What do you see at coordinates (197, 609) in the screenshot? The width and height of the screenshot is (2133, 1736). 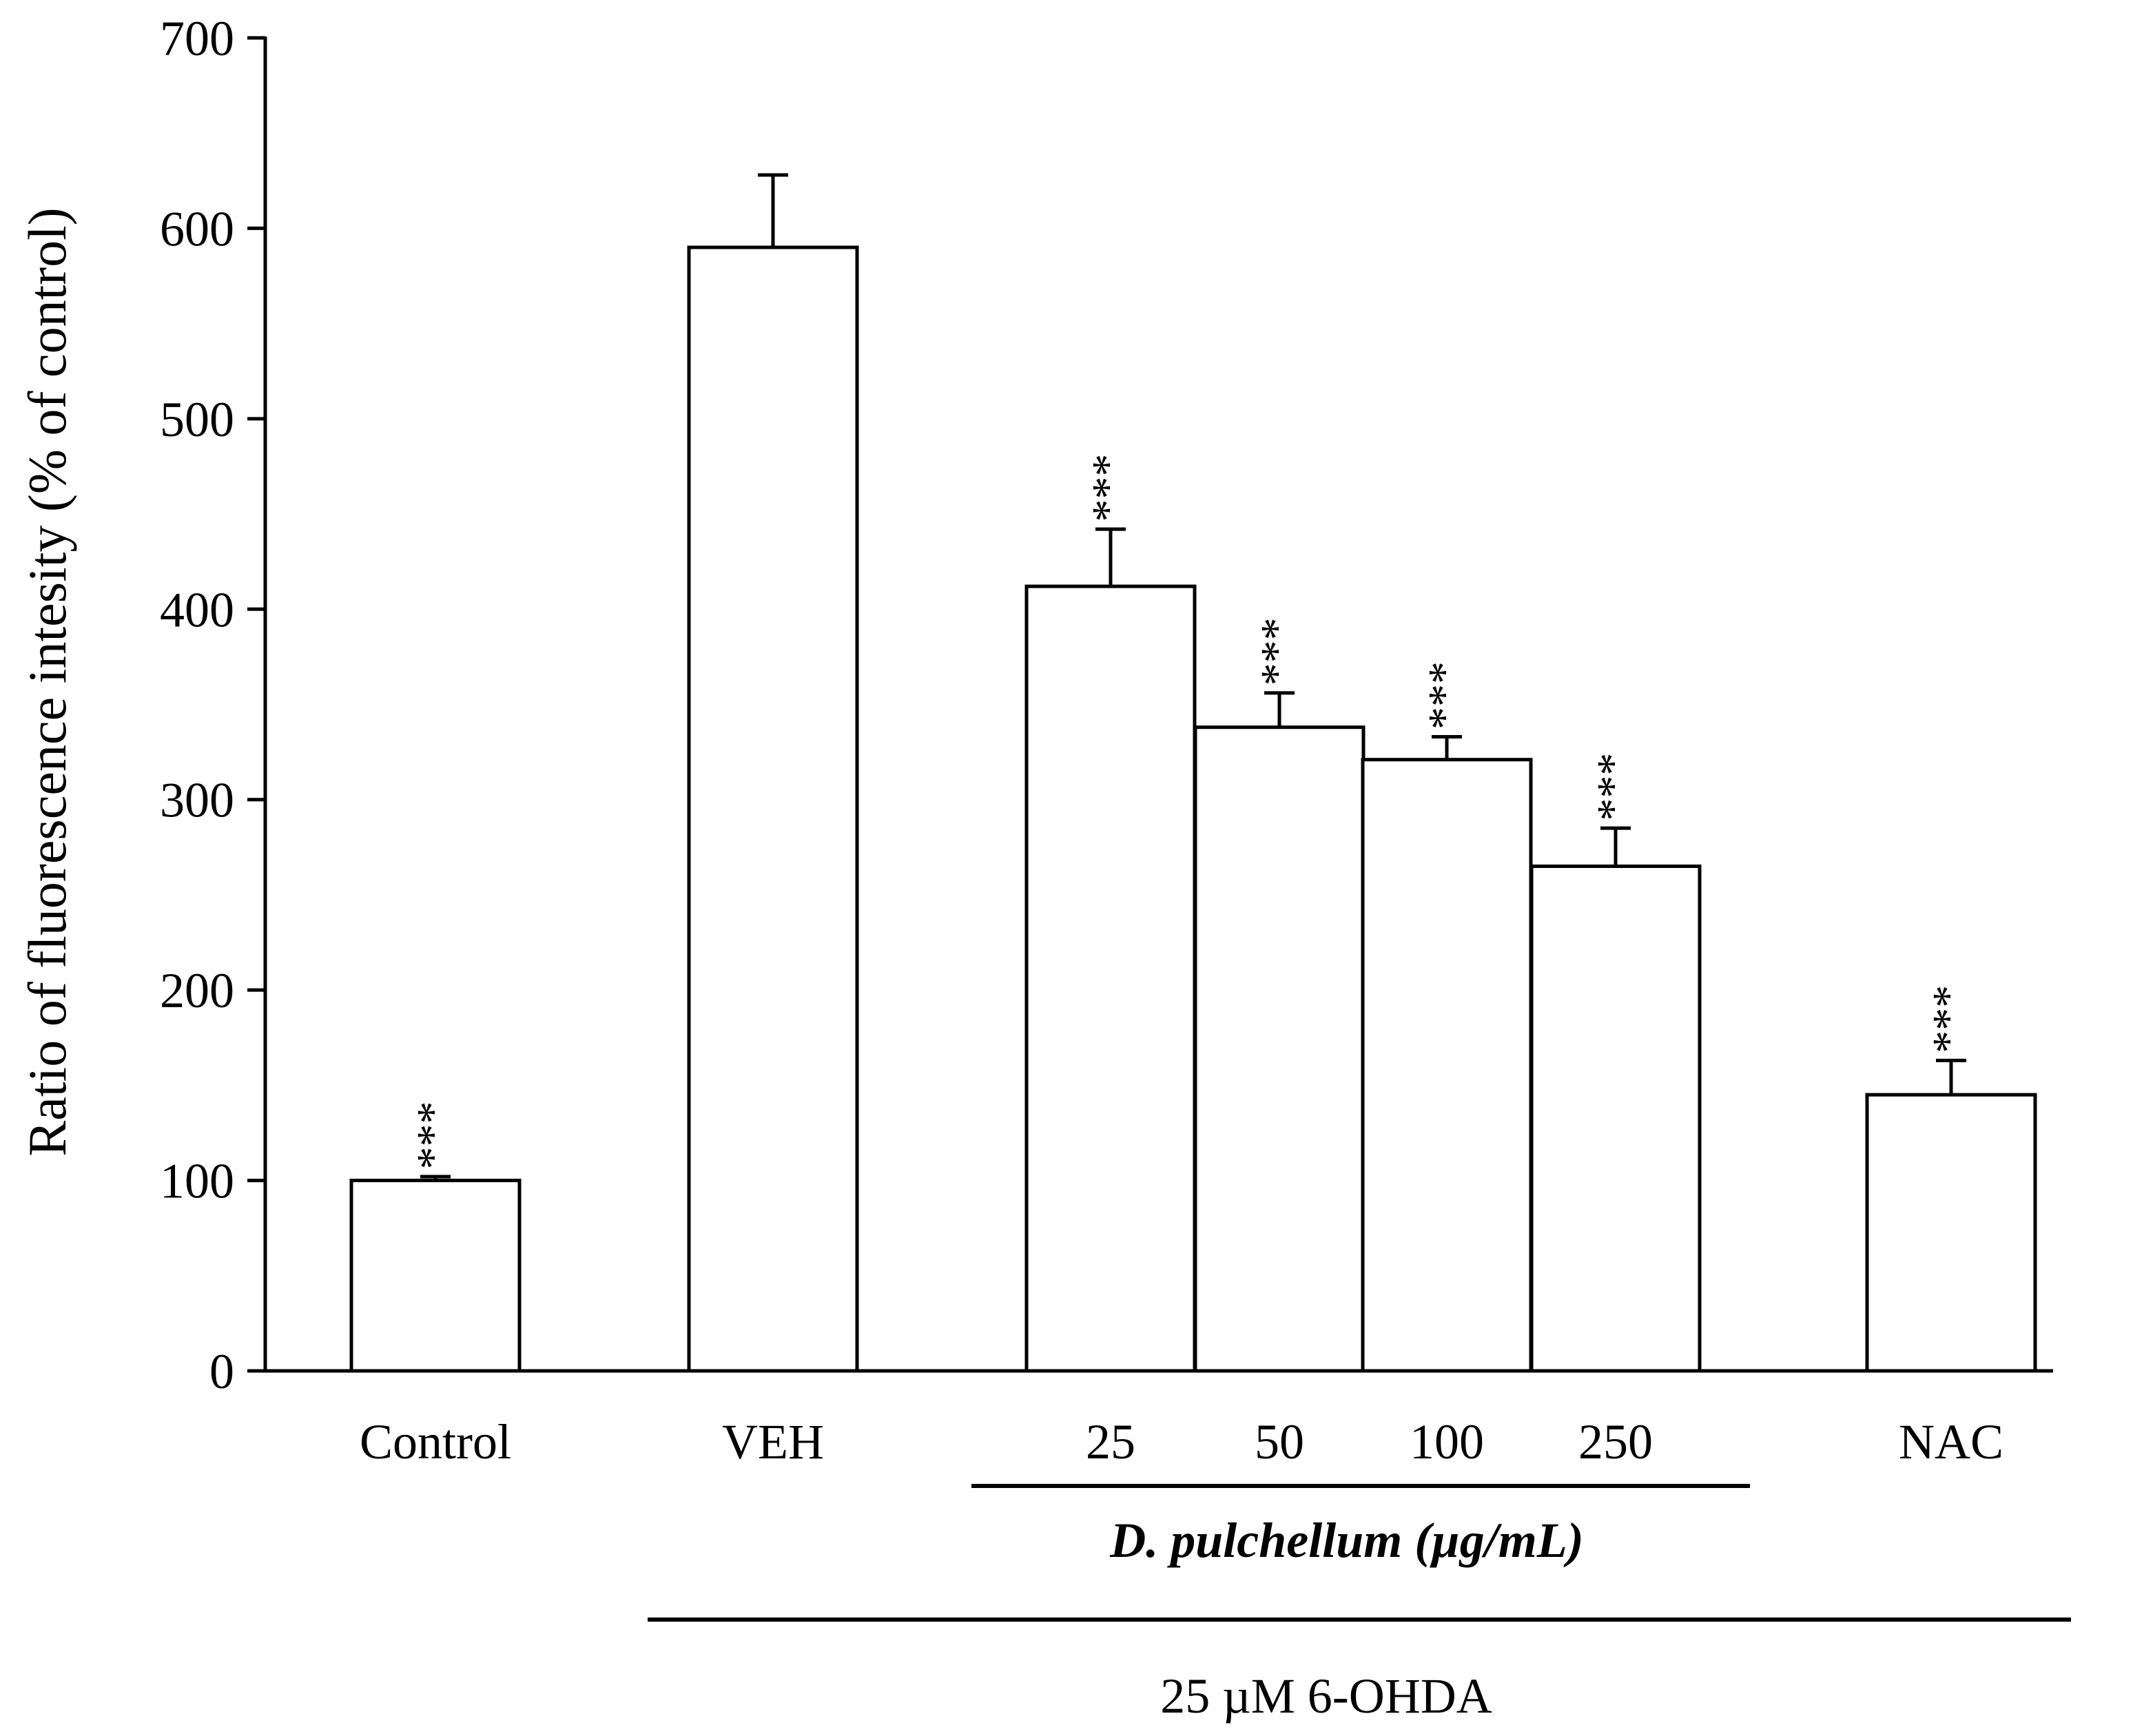 I see `y-tick-label: 400` at bounding box center [197, 609].